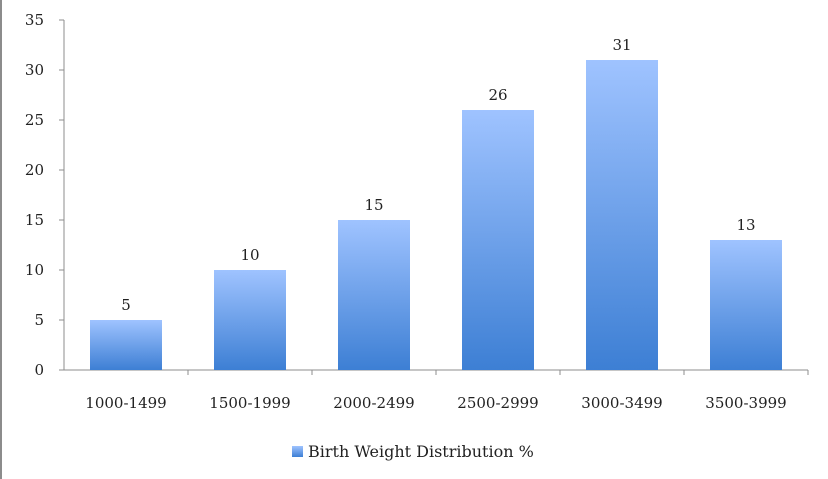 Image resolution: width=828 pixels, height=479 pixels. I want to click on legend-swatch, so click(297, 451).